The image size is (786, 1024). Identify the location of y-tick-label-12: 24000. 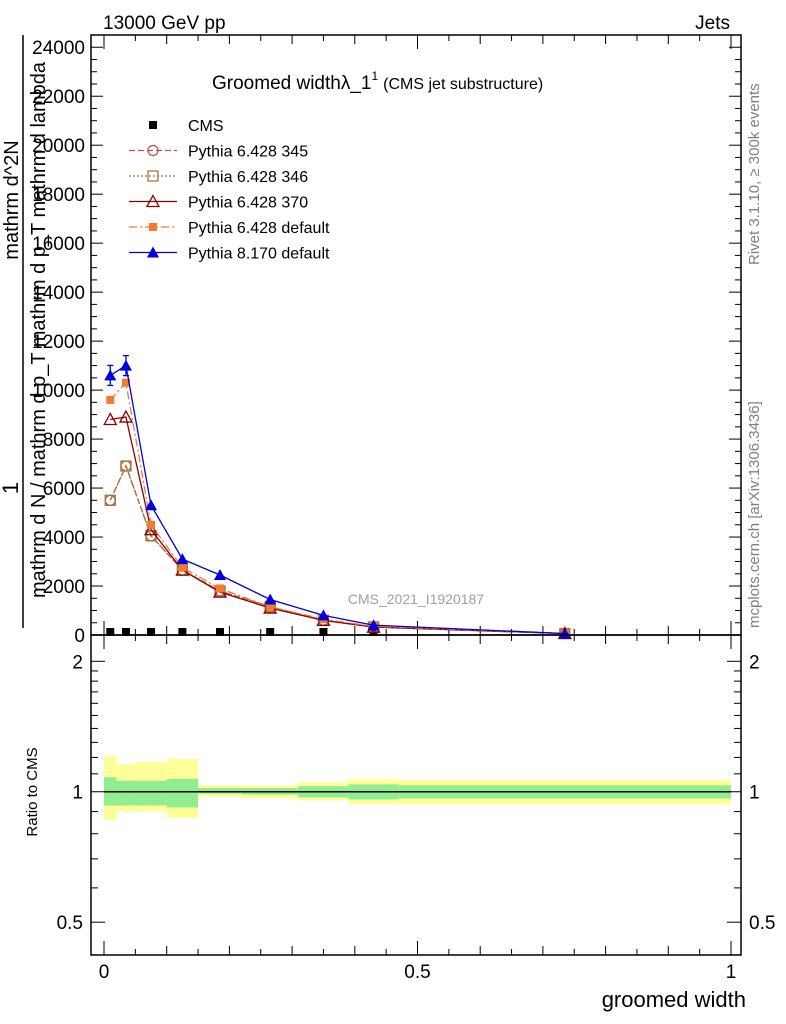
(58, 48).